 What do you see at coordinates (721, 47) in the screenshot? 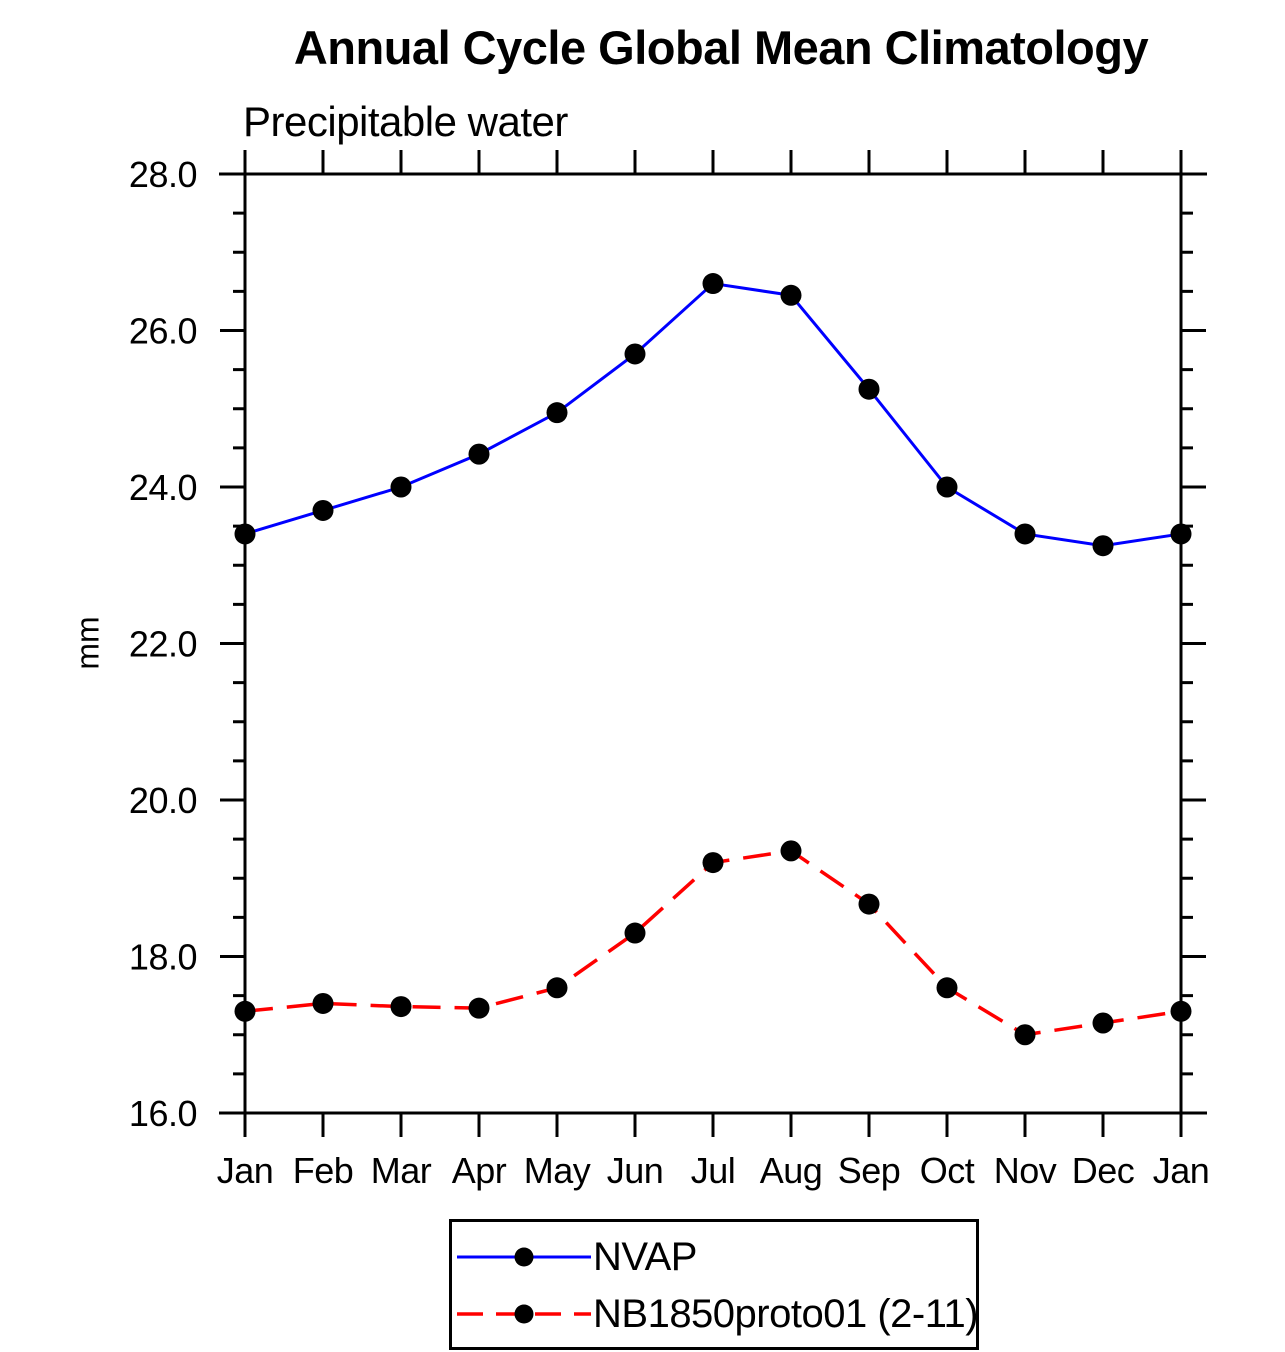
I see `chart-title: Annual Cycle Global Mean Climatology` at bounding box center [721, 47].